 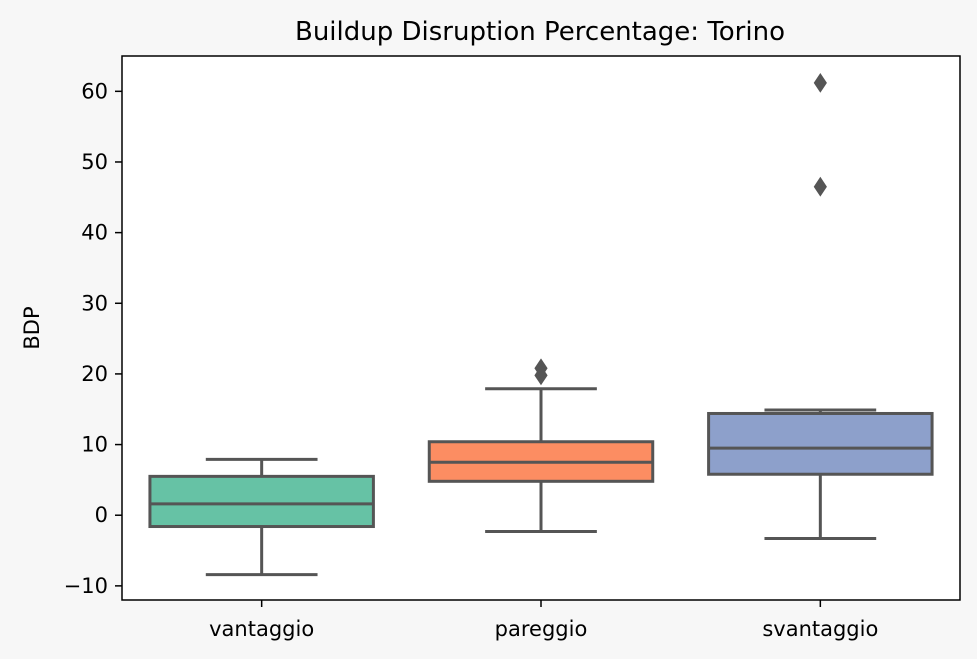 What do you see at coordinates (820, 443) in the screenshot?
I see `box-svantaggio` at bounding box center [820, 443].